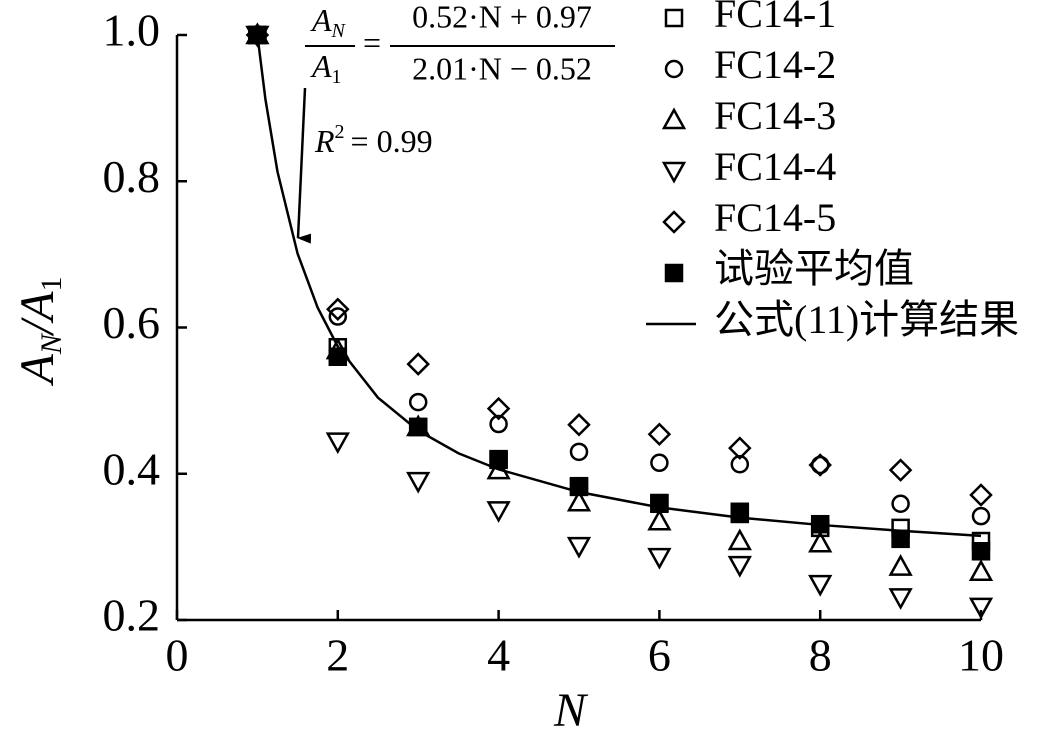 This screenshot has height=747, width=1058. What do you see at coordinates (304, 165) in the screenshot?
I see `arrow` at bounding box center [304, 165].